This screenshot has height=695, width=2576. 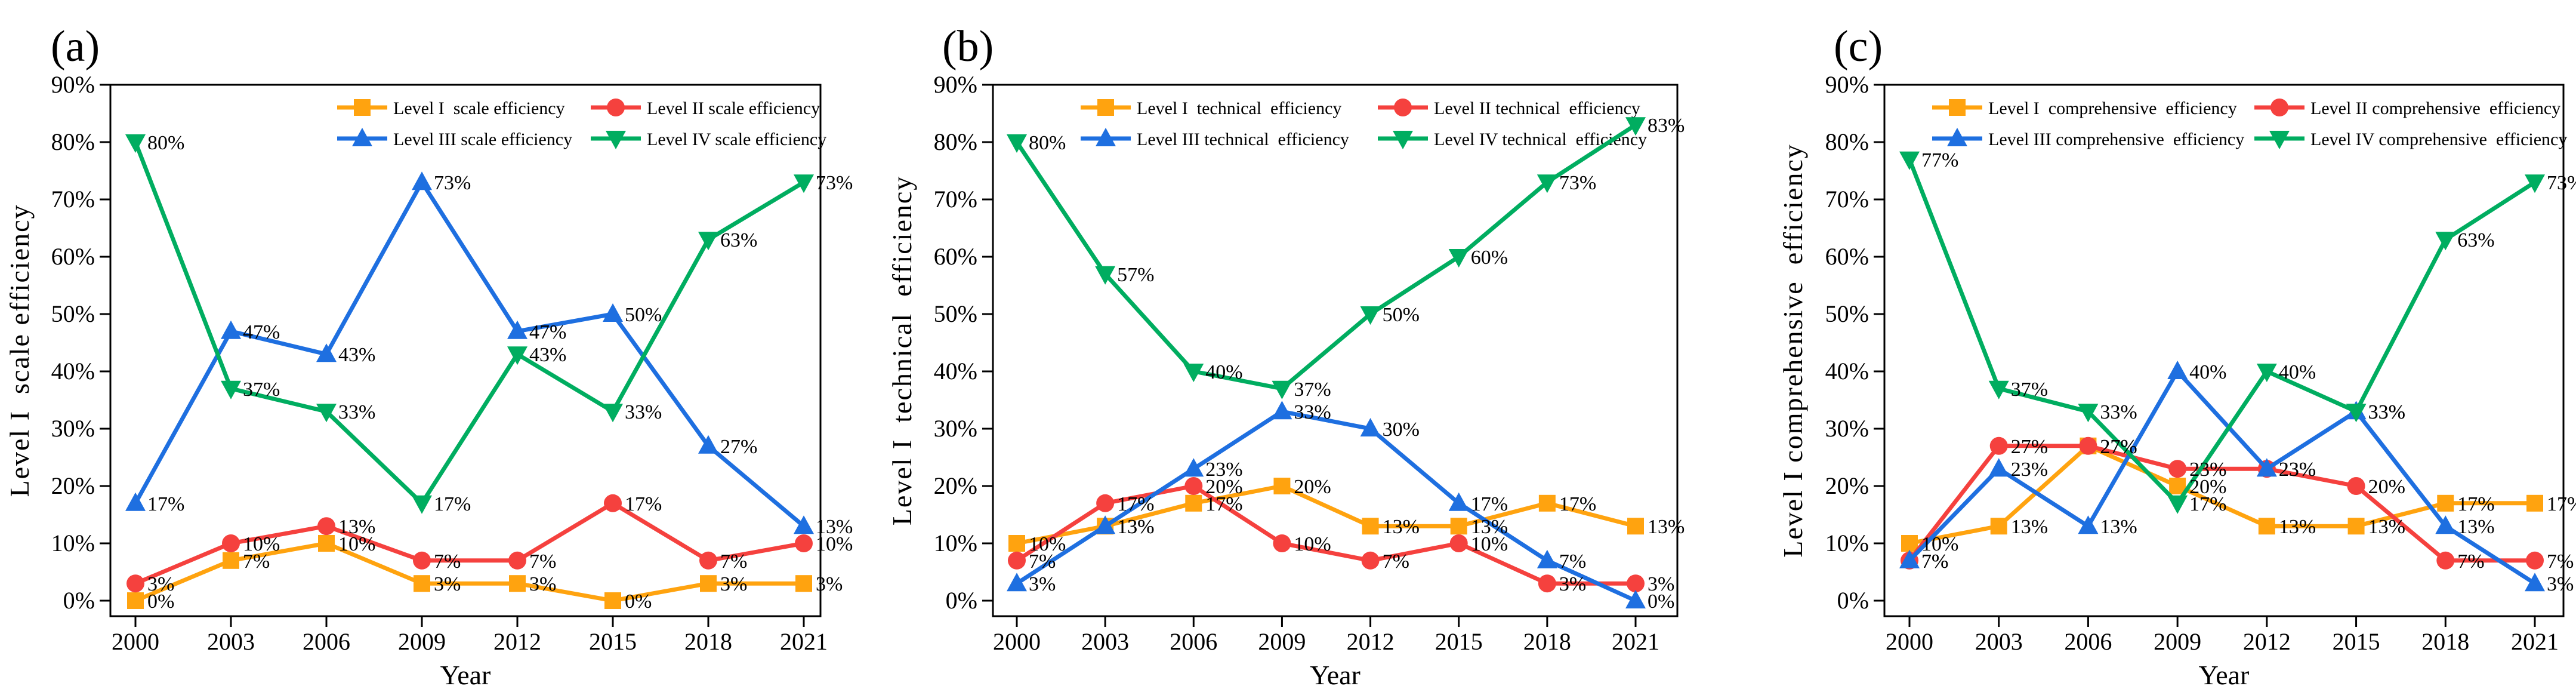 What do you see at coordinates (548, 355) in the screenshot?
I see `data-label: 43%` at bounding box center [548, 355].